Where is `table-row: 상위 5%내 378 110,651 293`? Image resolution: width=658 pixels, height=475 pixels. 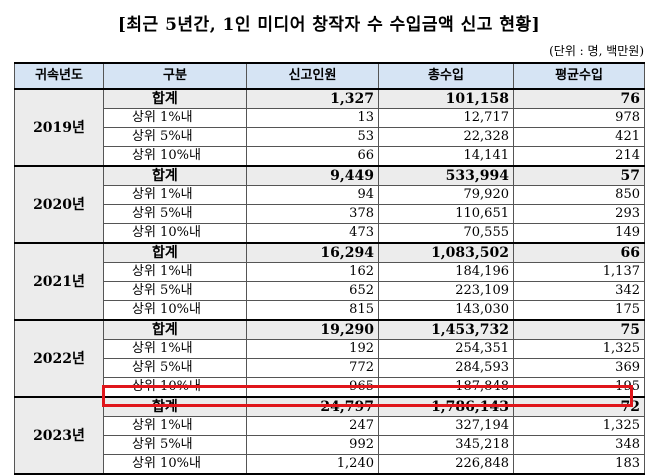 table-row: 상위 5%내 378 110,651 293 is located at coordinates (330, 214).